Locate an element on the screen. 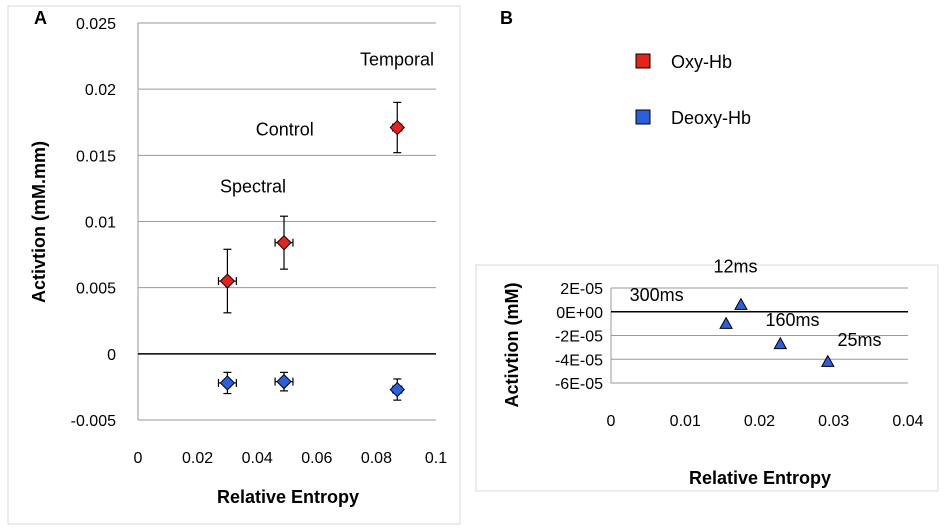 The height and width of the screenshot is (532, 945). chart-a-y-tick-label: 0.005 is located at coordinates (96, 289).